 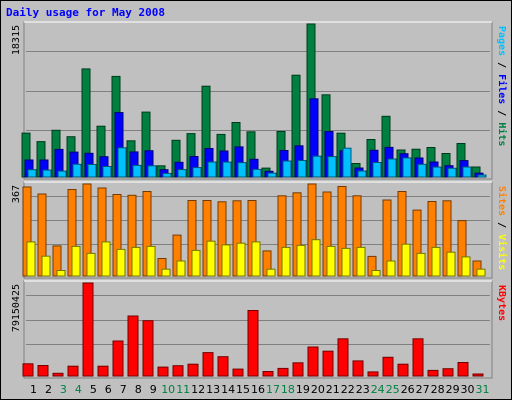 What do you see at coordinates (108, 389) in the screenshot?
I see `x-tick-label: 6` at bounding box center [108, 389].